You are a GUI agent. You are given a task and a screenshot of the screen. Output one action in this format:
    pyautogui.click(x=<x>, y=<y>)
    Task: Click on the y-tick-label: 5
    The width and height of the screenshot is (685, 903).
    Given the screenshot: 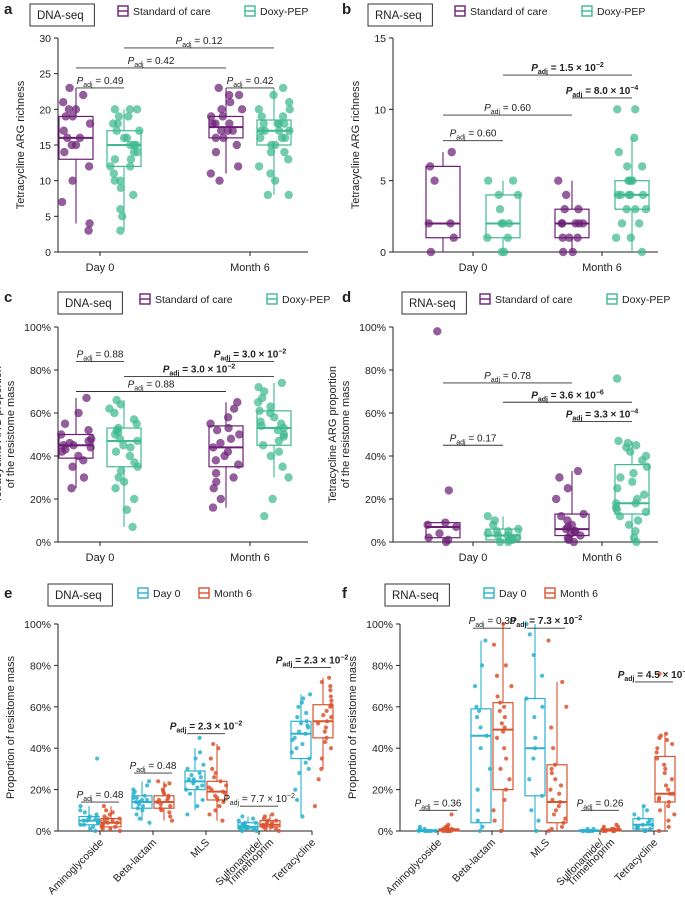 What is the action you would take?
    pyautogui.click(x=48, y=217)
    